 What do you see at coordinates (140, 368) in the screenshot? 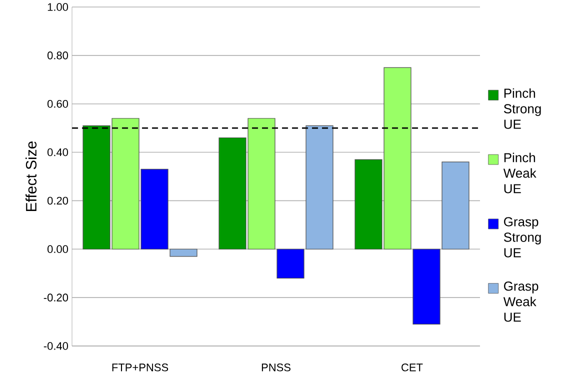
I see `x-tick-label: FTP+PNSS` at bounding box center [140, 368].